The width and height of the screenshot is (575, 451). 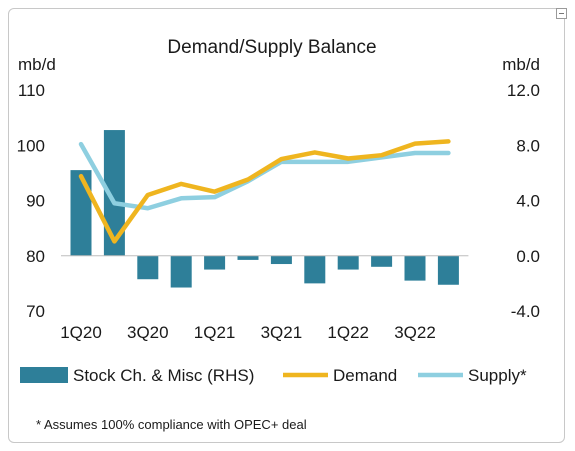 What do you see at coordinates (37, 64) in the screenshot?
I see `left-axis-unit: mb/d` at bounding box center [37, 64].